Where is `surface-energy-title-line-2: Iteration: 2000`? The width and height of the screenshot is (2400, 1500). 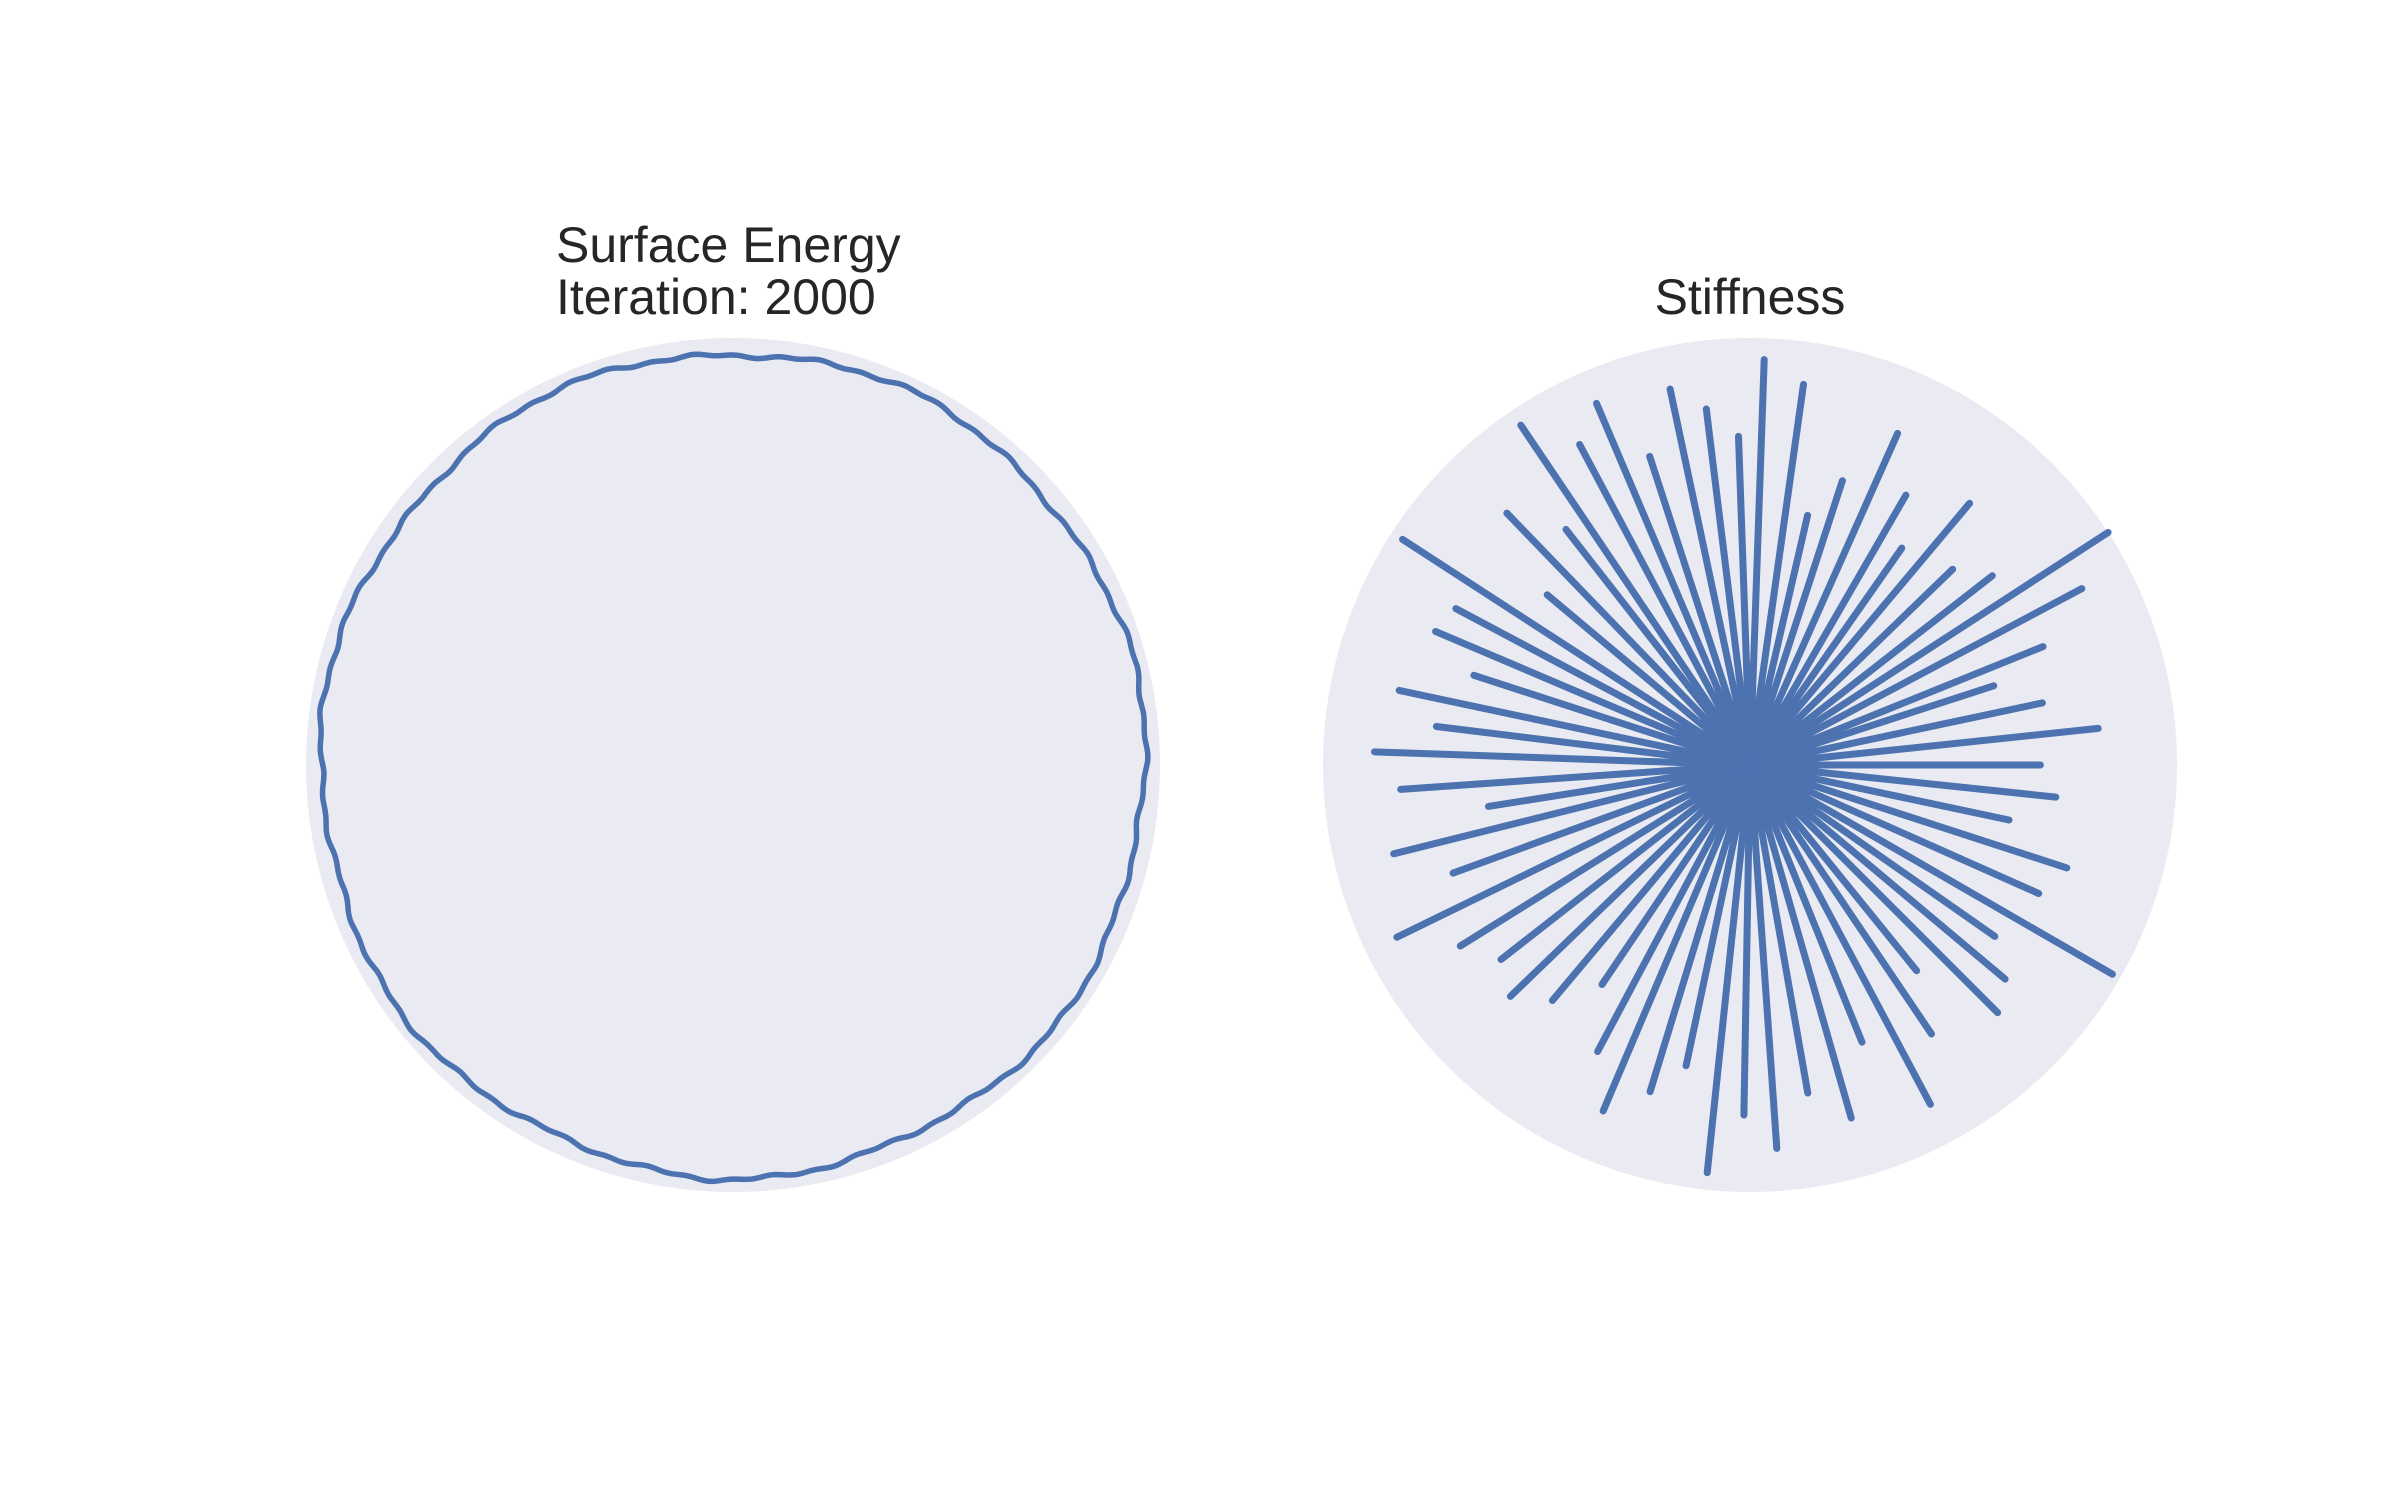 surface-energy-title-line-2: Iteration: 2000 is located at coordinates (716, 297).